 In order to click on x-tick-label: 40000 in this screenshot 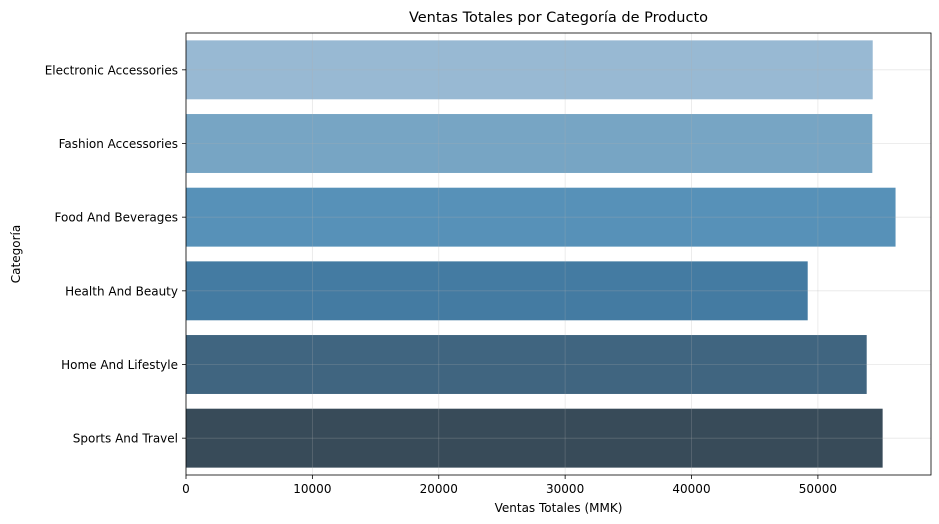, I will do `click(691, 489)`.